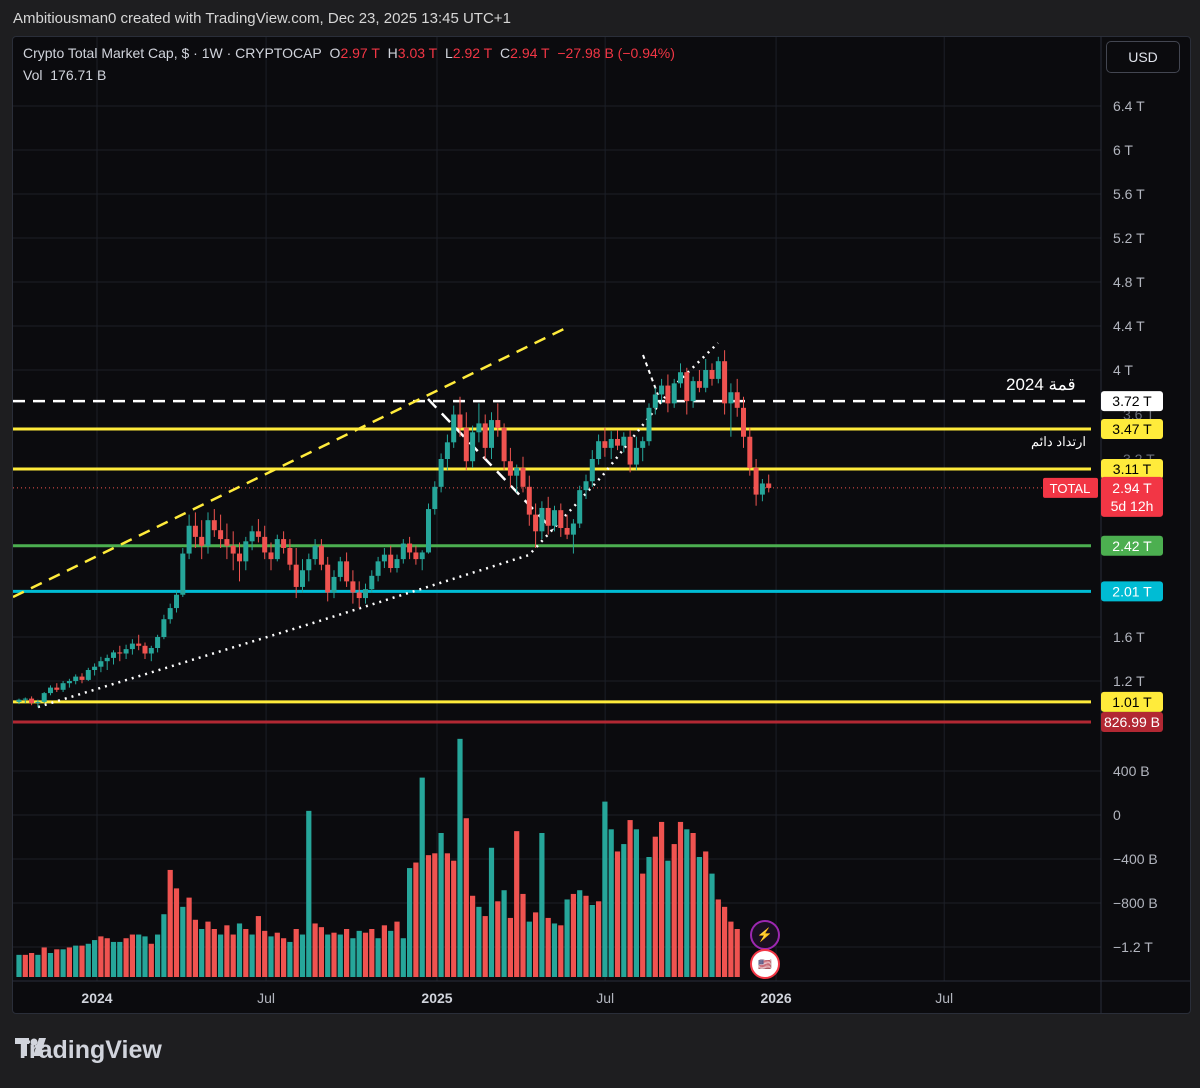 This screenshot has width=1200, height=1088. Describe the element at coordinates (88, 1050) in the screenshot. I see `tradingview-logo: TradingView` at that location.